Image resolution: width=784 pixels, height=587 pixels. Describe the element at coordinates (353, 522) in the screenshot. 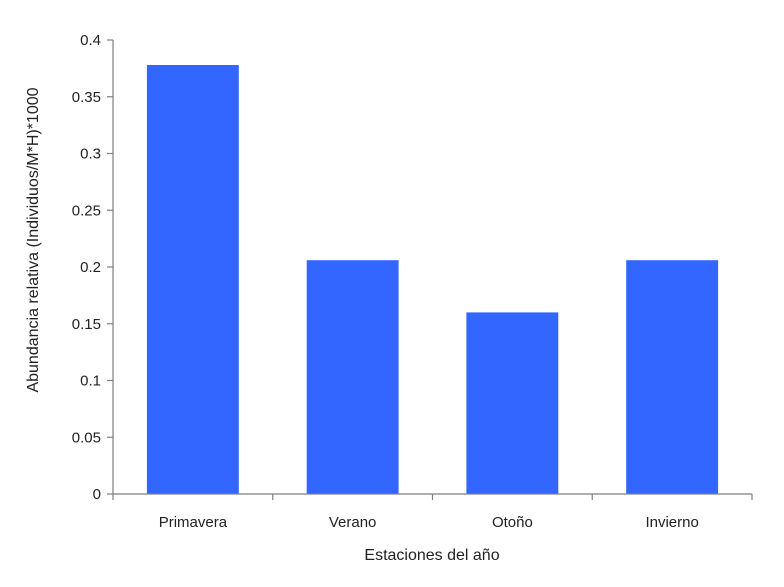

I see `x-category-label: Verano` at that location.